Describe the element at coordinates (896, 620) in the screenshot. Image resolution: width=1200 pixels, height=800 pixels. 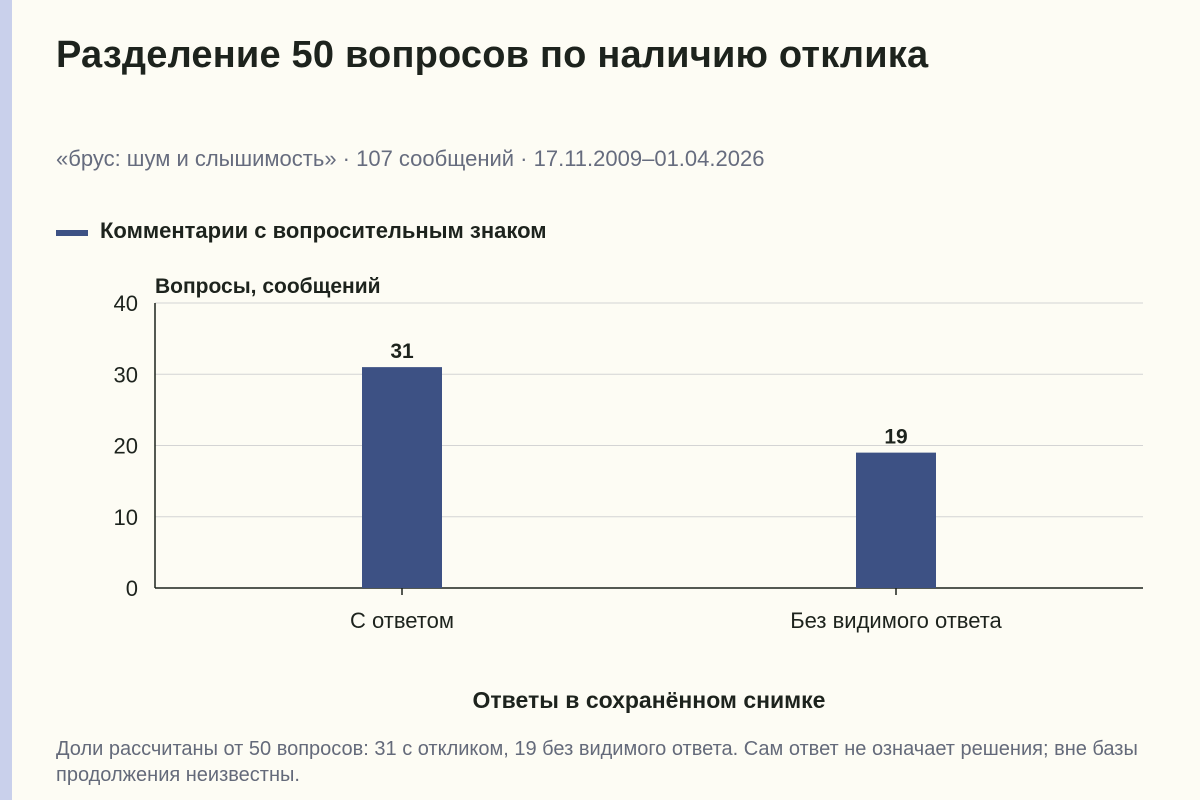
I see `x-tick-label: Без видимого ответа` at that location.